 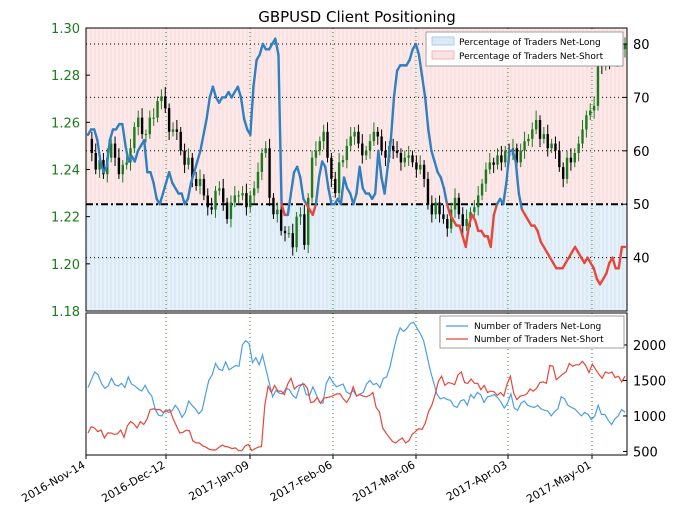 I want to click on x-tick-label: 2016-Dec-12, so click(x=133, y=481).